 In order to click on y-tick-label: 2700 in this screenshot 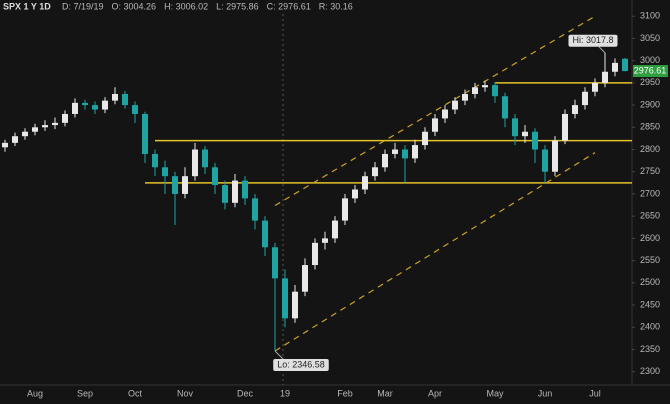, I will do `click(650, 193)`.